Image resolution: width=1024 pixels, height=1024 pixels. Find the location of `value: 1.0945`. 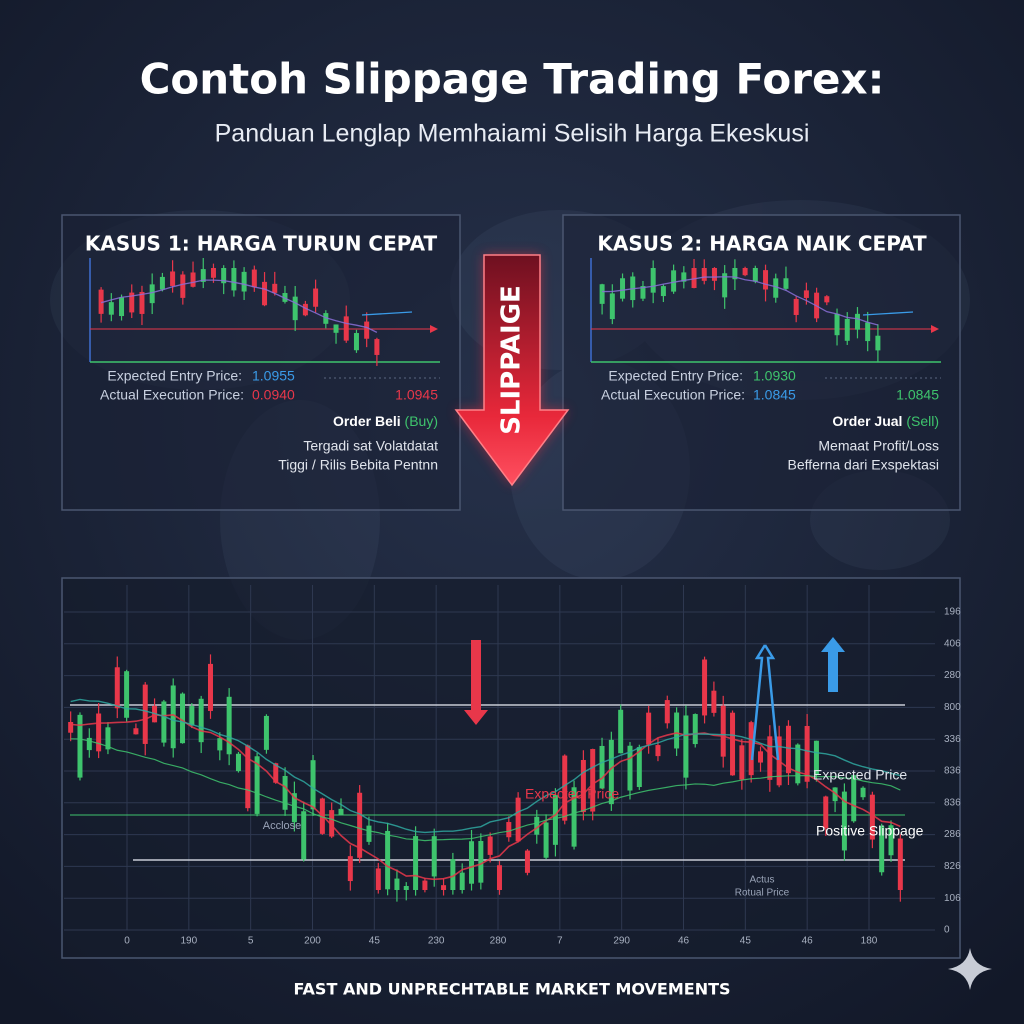

value: 1.0945 is located at coordinates (416, 395).